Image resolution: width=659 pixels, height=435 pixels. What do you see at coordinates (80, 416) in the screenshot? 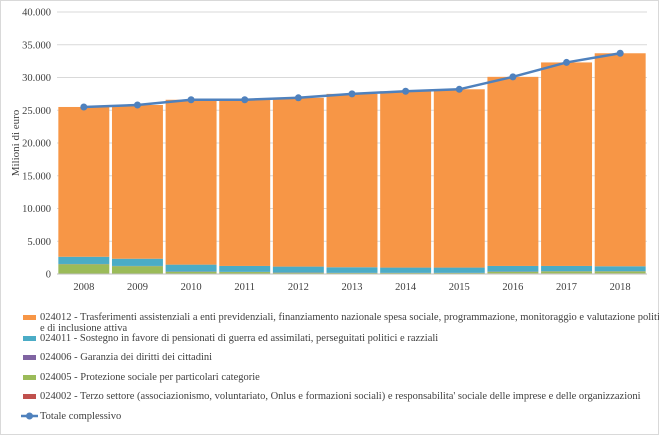
I see `legend-label: Totale complessivo` at bounding box center [80, 416].